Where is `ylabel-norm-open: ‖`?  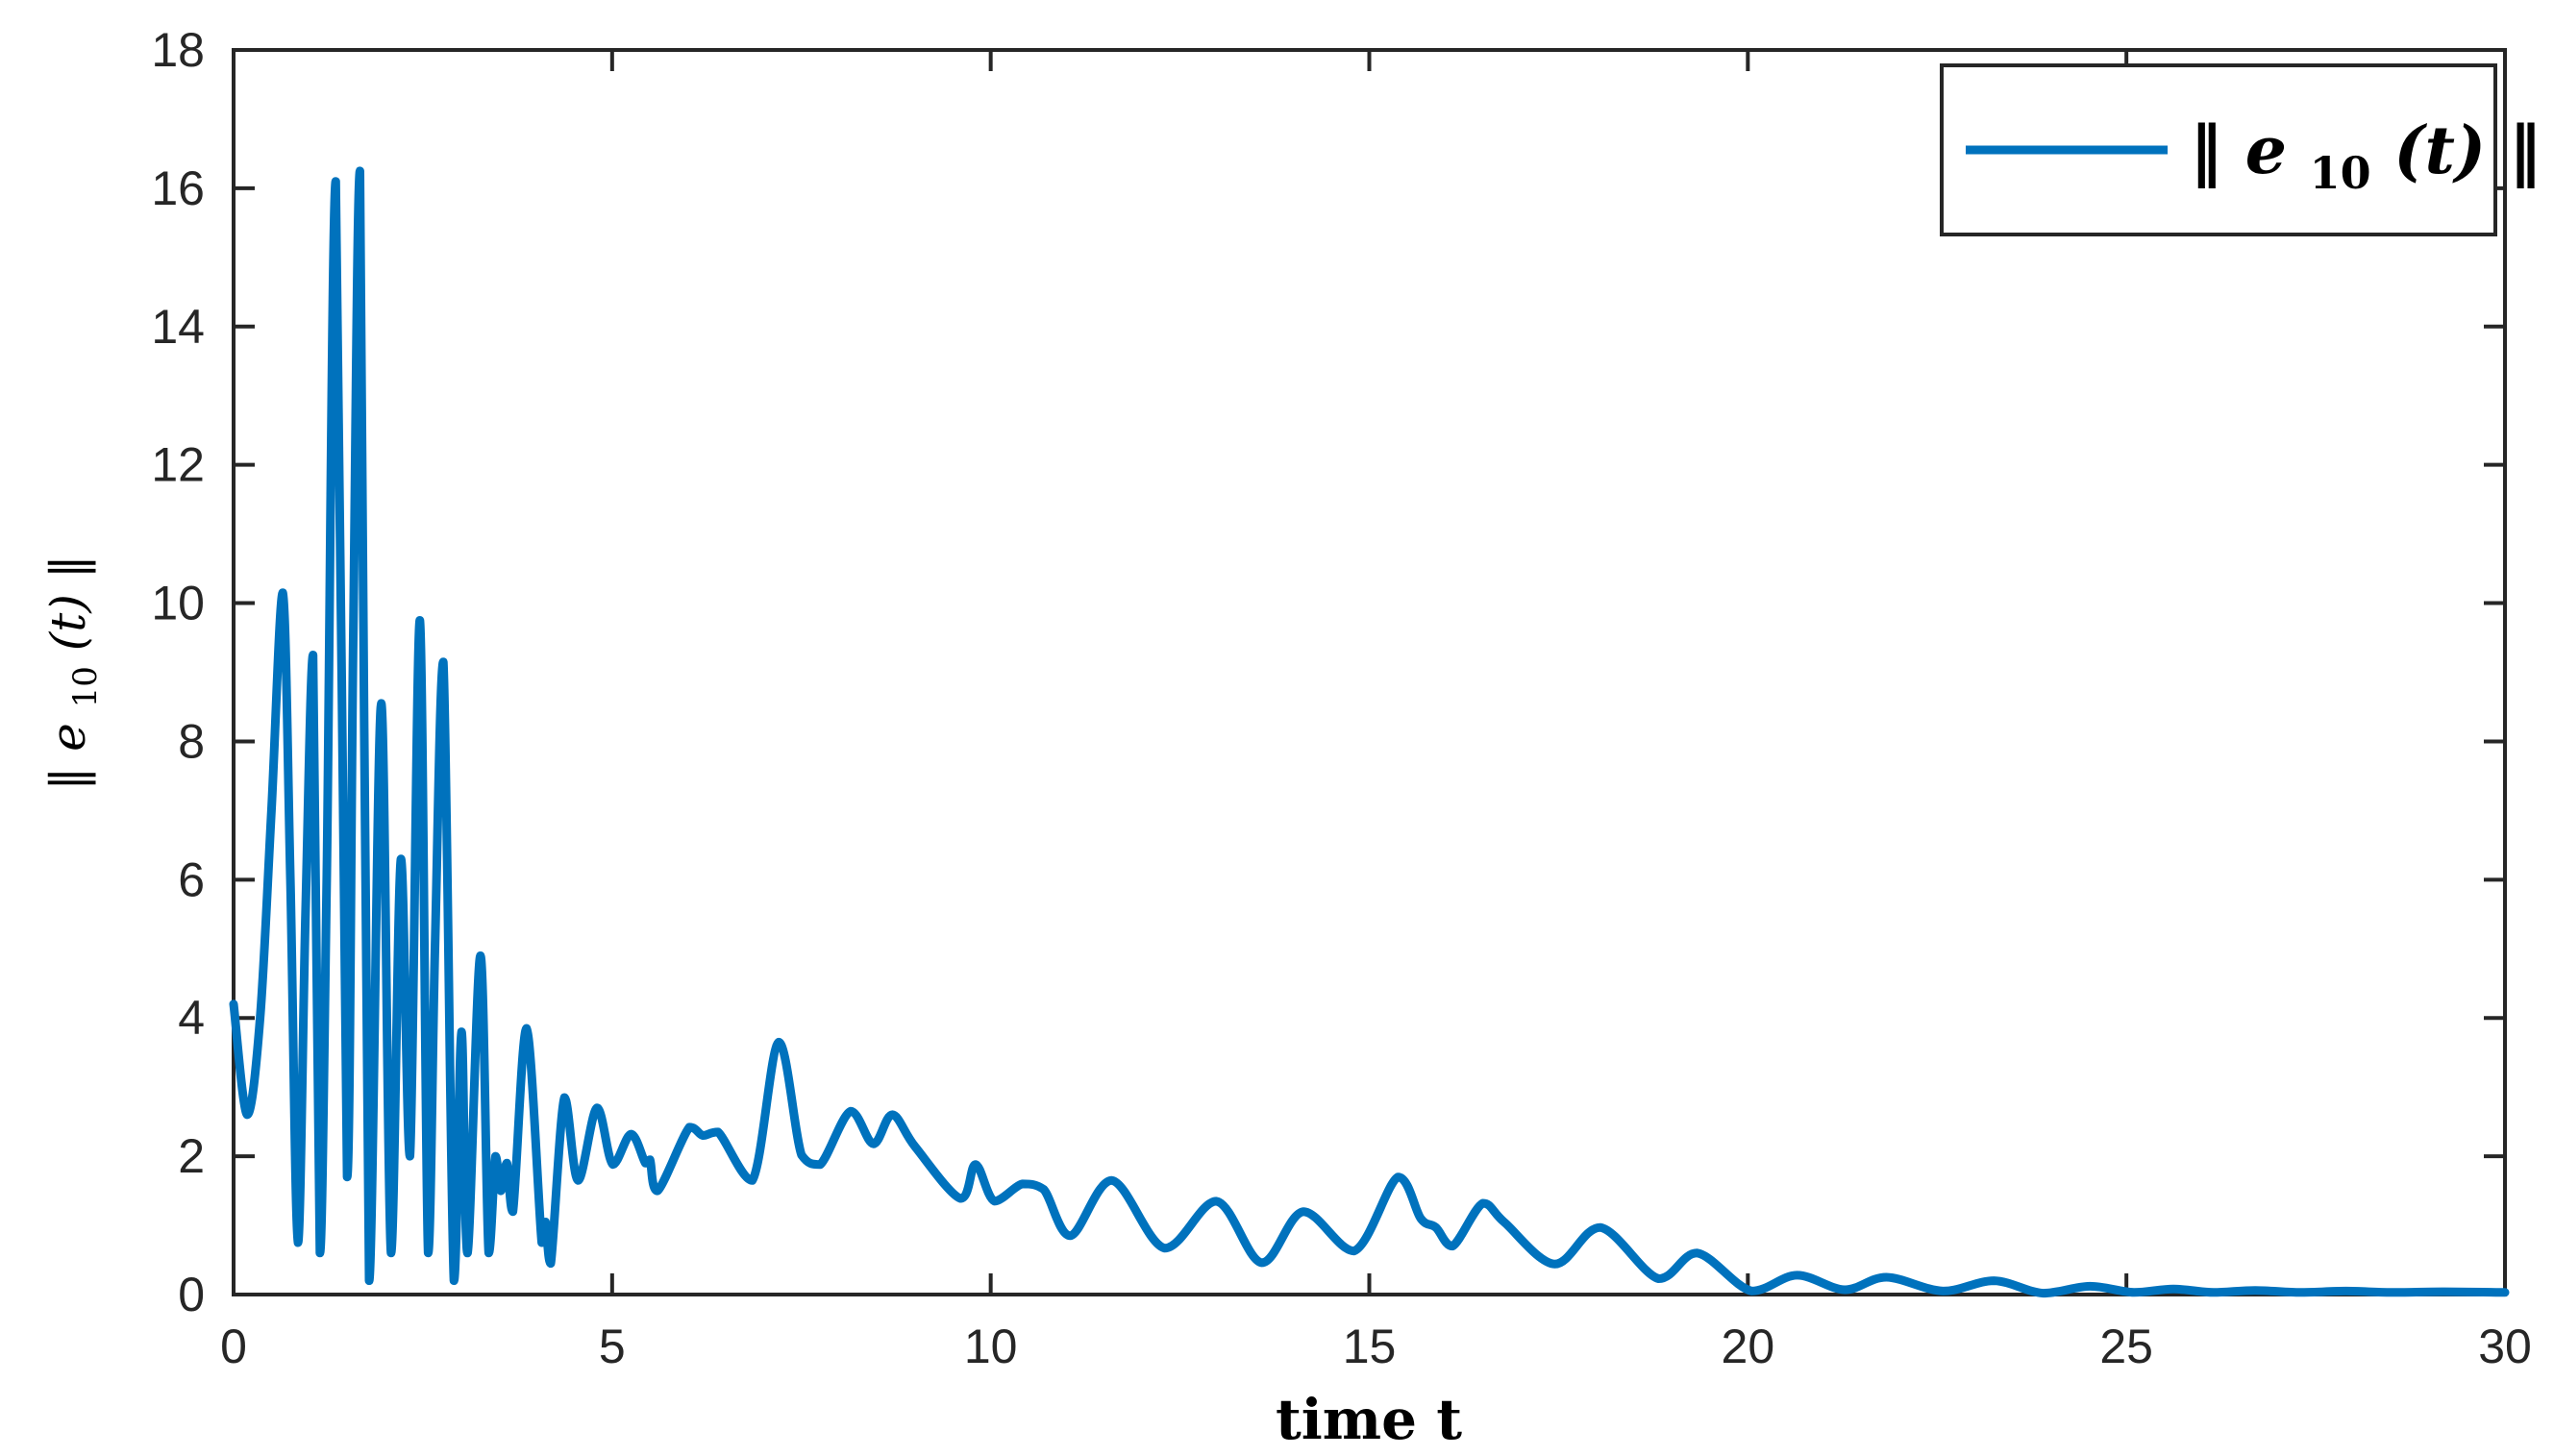
ylabel-norm-open: ‖ is located at coordinates (68, 779).